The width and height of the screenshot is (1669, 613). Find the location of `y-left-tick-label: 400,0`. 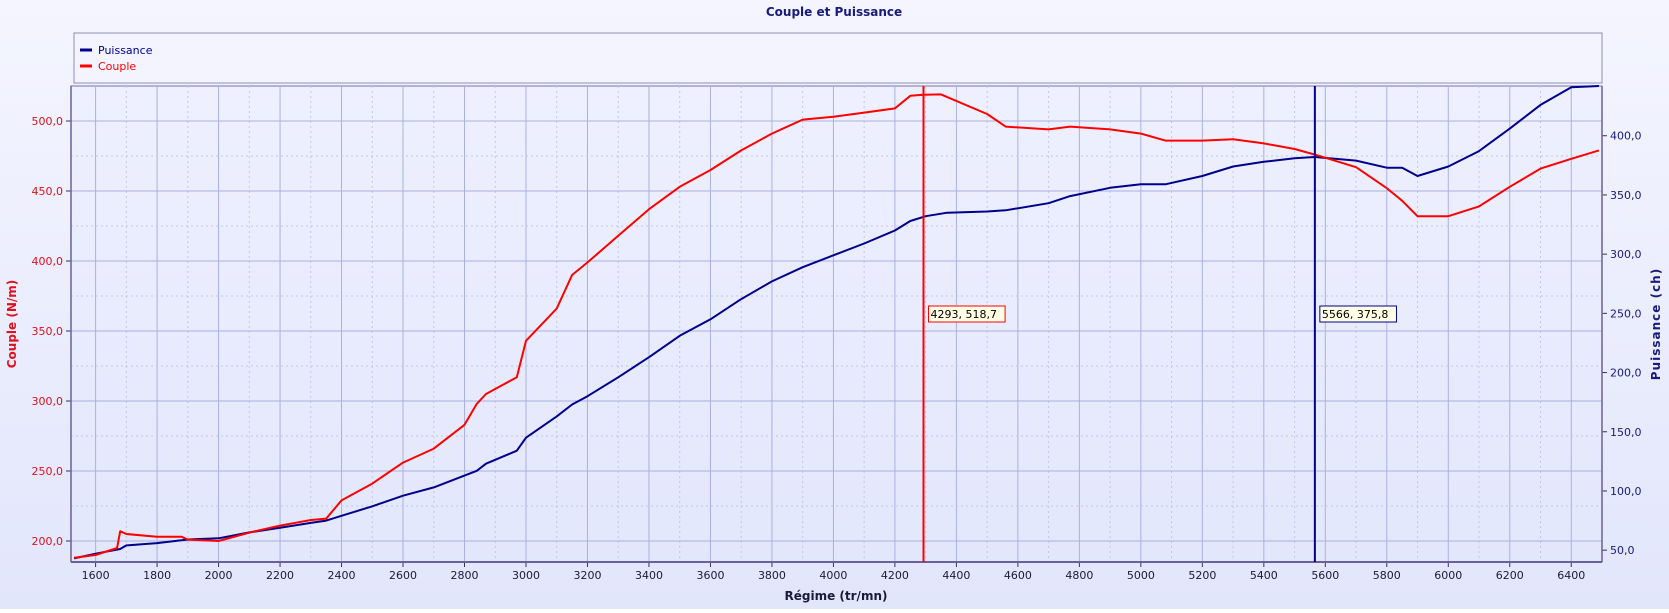

y-left-tick-label: 400,0 is located at coordinates (48, 261).